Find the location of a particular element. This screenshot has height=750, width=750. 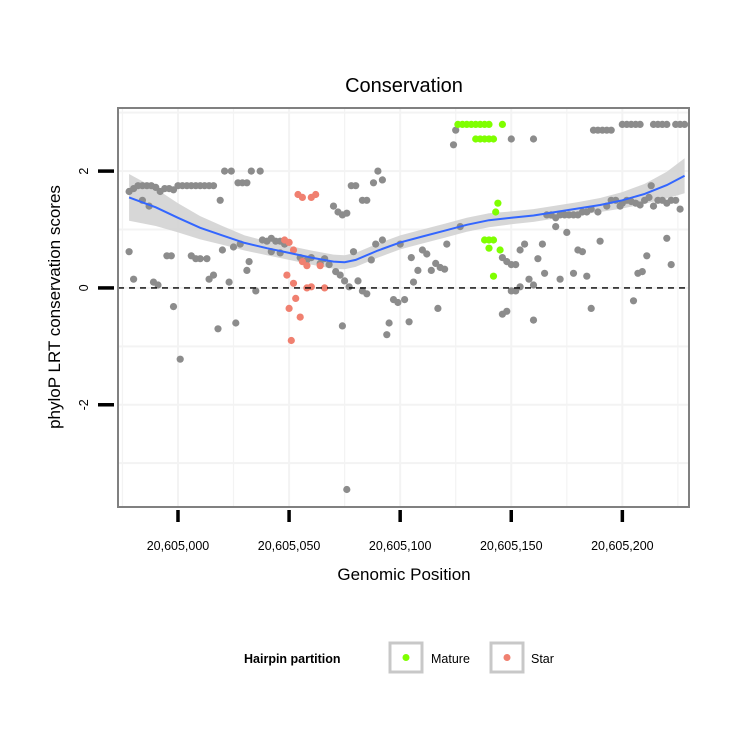

x-tick-label: 20,605,100 is located at coordinates (400, 546).